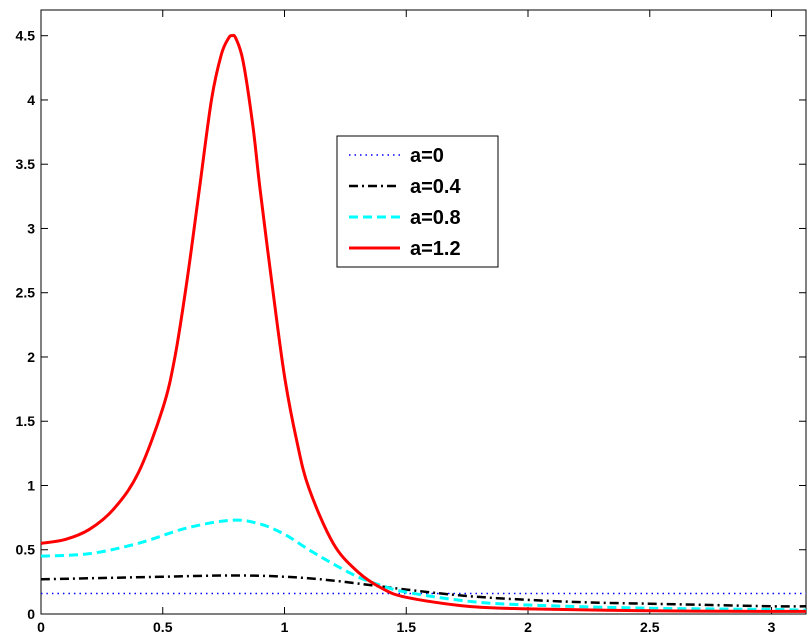  What do you see at coordinates (31, 100) in the screenshot?
I see `y-tick-label: 4` at bounding box center [31, 100].